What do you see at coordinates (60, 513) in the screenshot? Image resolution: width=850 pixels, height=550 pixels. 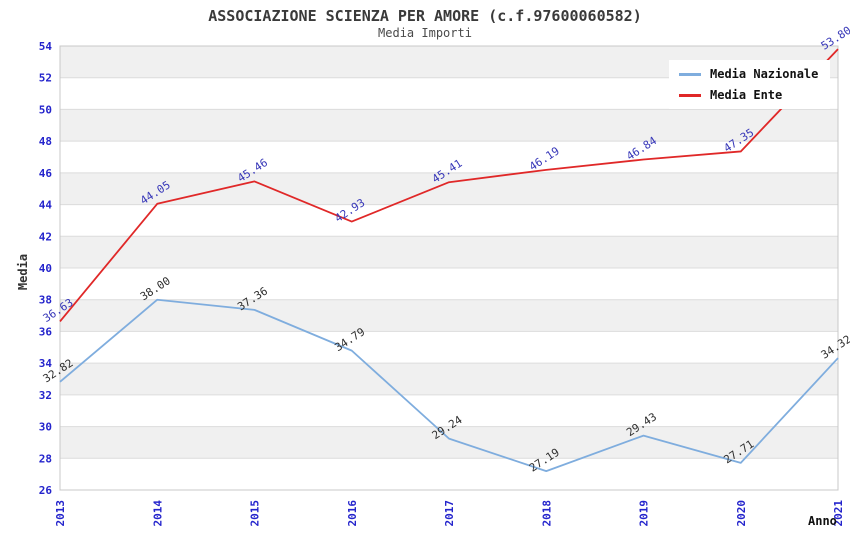 I see `x-tick-label: 2013` at bounding box center [60, 513].